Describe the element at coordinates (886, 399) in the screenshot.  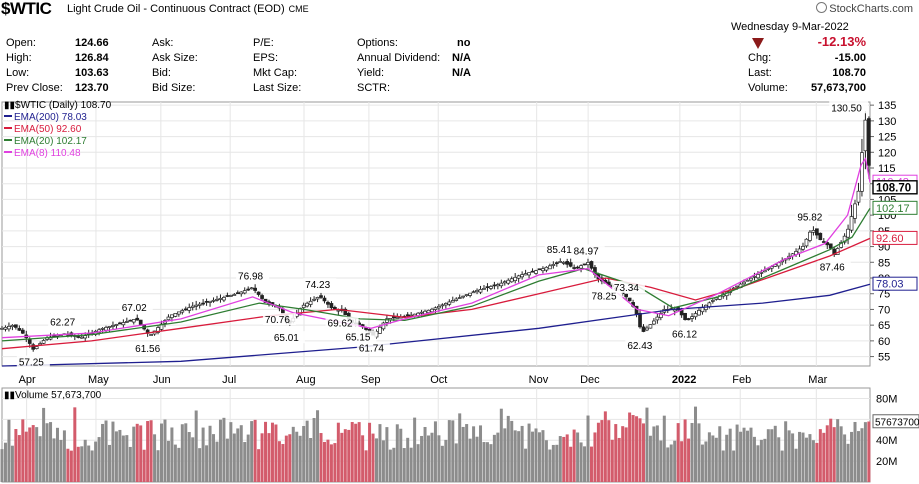
I see `vol-tick-label: 80M` at that location.